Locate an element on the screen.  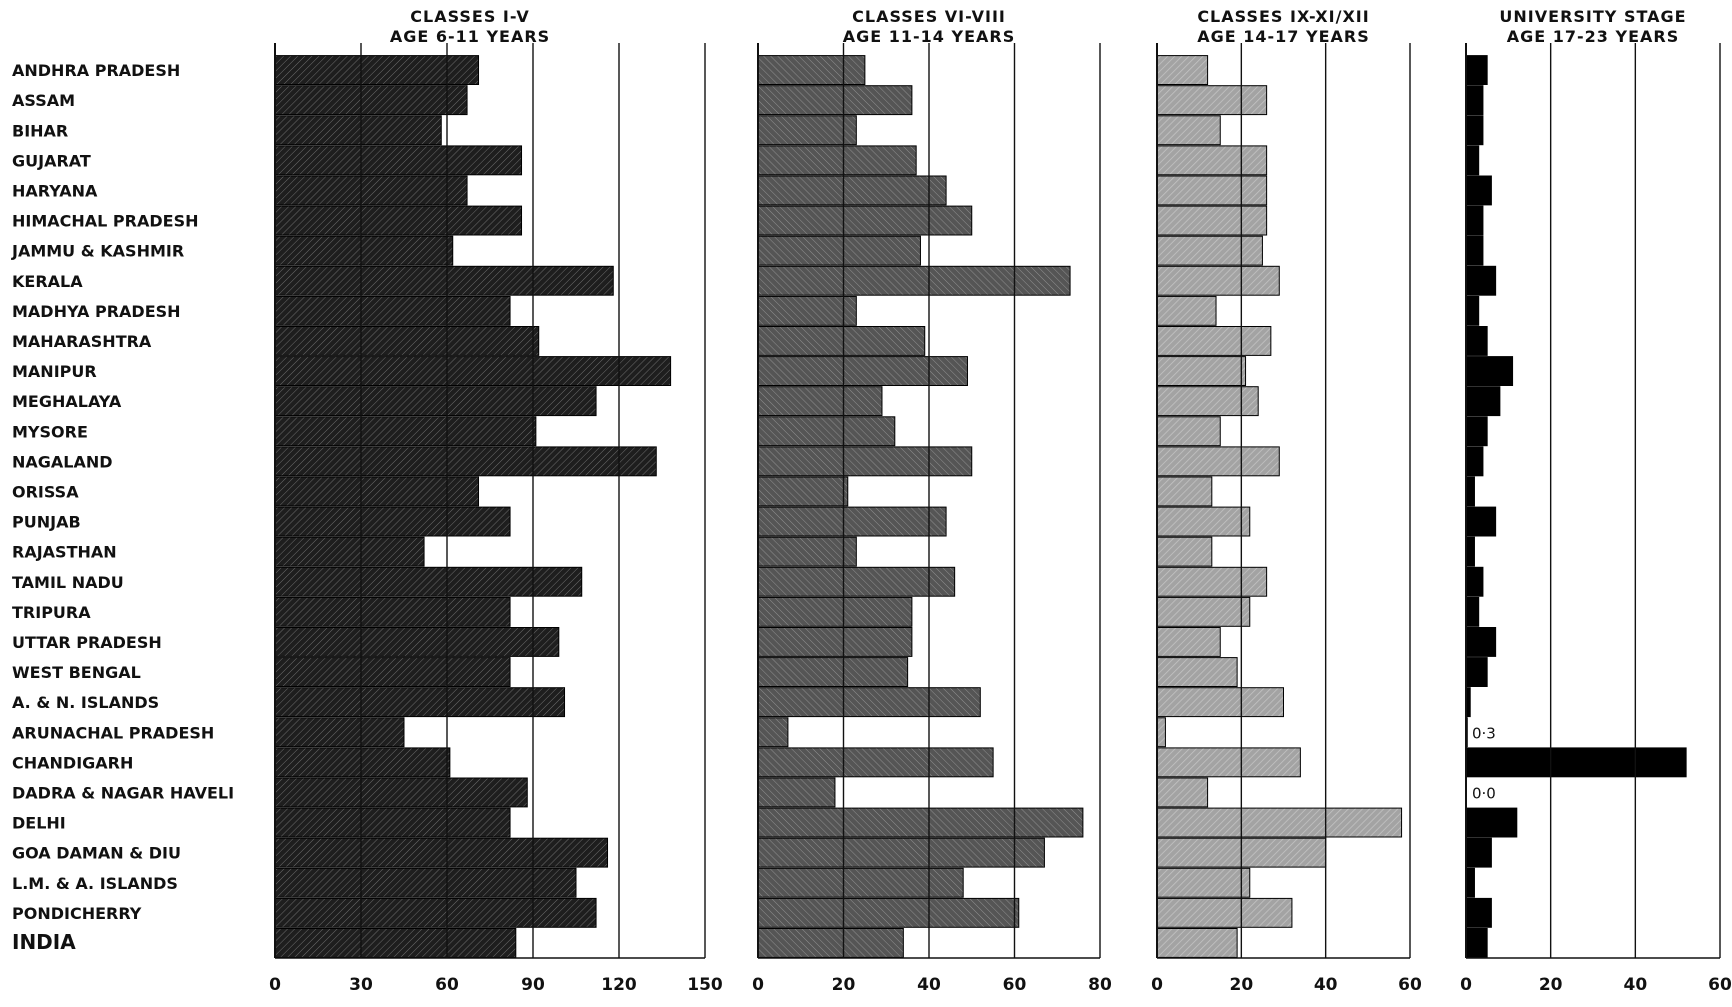
bar-panel4-kerala is located at coordinates (1481, 280).